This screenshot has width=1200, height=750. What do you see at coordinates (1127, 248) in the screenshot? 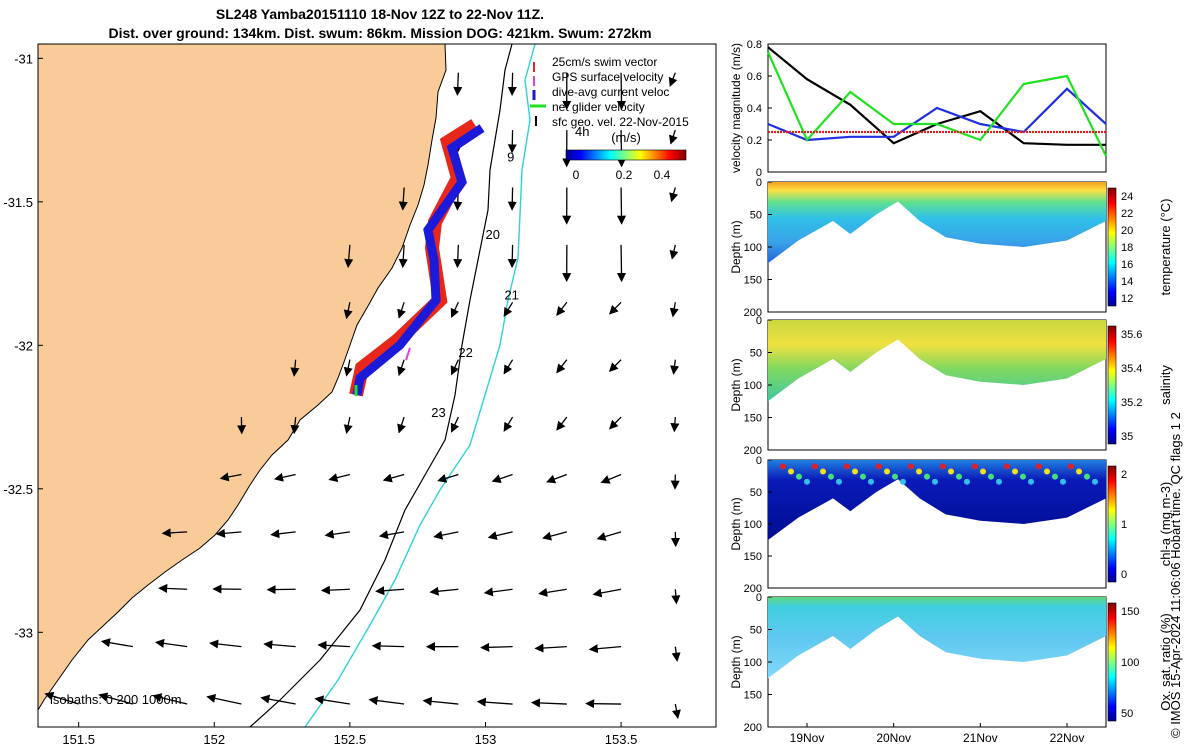
I see `cbar-tick-label: 18` at bounding box center [1127, 248].